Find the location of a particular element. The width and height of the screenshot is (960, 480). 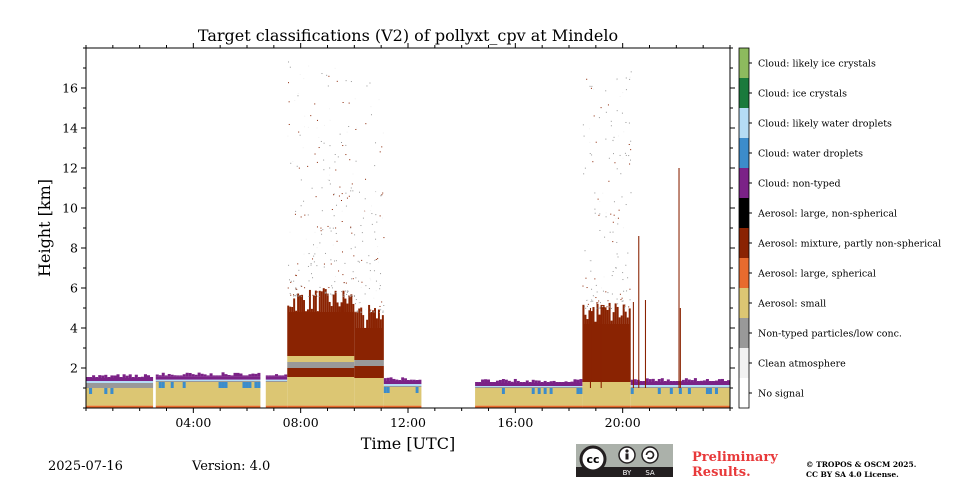

segment-3-aerosol-small is located at coordinates (321, 391).